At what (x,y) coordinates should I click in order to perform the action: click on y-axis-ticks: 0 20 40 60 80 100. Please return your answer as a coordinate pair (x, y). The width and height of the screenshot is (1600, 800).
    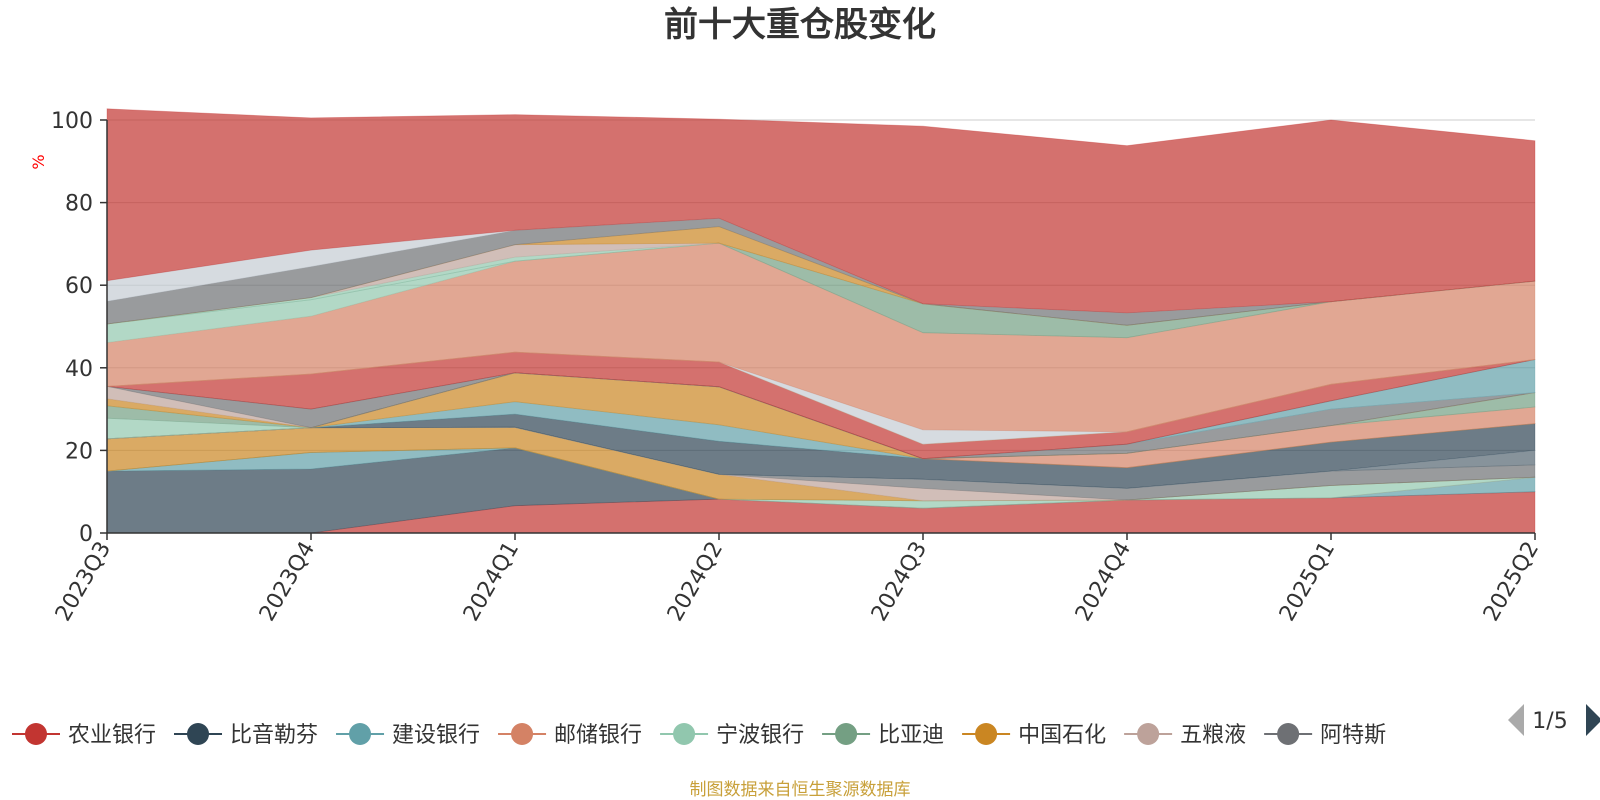
    Looking at the image, I should click on (79, 328).